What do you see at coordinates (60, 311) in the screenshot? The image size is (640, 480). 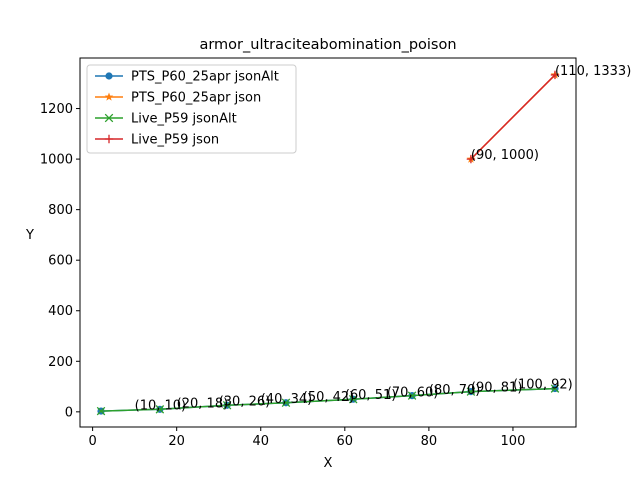 I see `y-tick-label: 400` at bounding box center [60, 311].